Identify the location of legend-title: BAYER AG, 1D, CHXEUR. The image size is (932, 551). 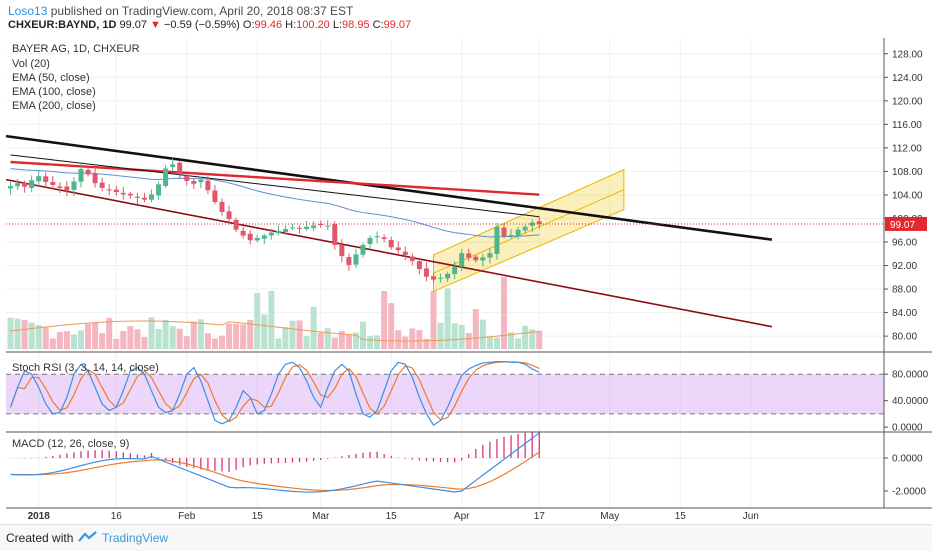
(76, 49).